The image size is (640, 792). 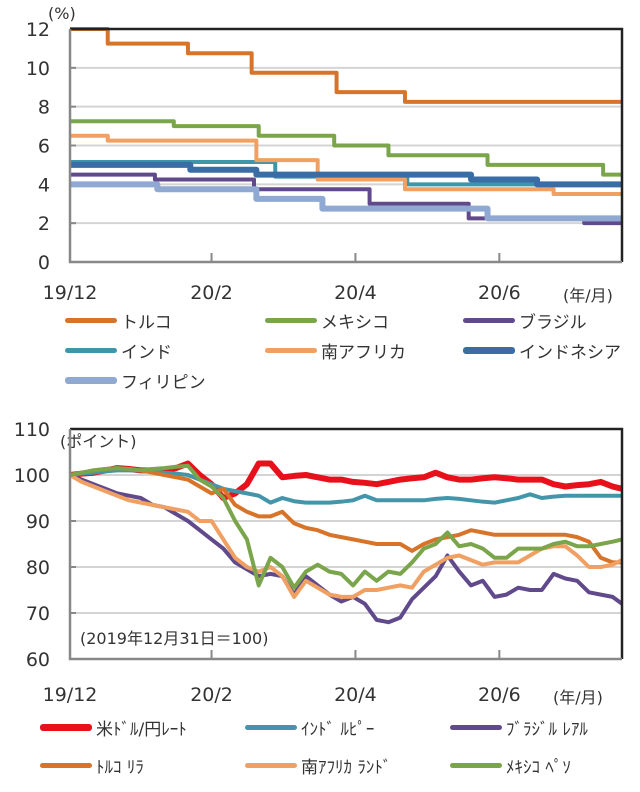 What do you see at coordinates (38, 614) in the screenshot?
I see `y-tick-label: 70` at bounding box center [38, 614].